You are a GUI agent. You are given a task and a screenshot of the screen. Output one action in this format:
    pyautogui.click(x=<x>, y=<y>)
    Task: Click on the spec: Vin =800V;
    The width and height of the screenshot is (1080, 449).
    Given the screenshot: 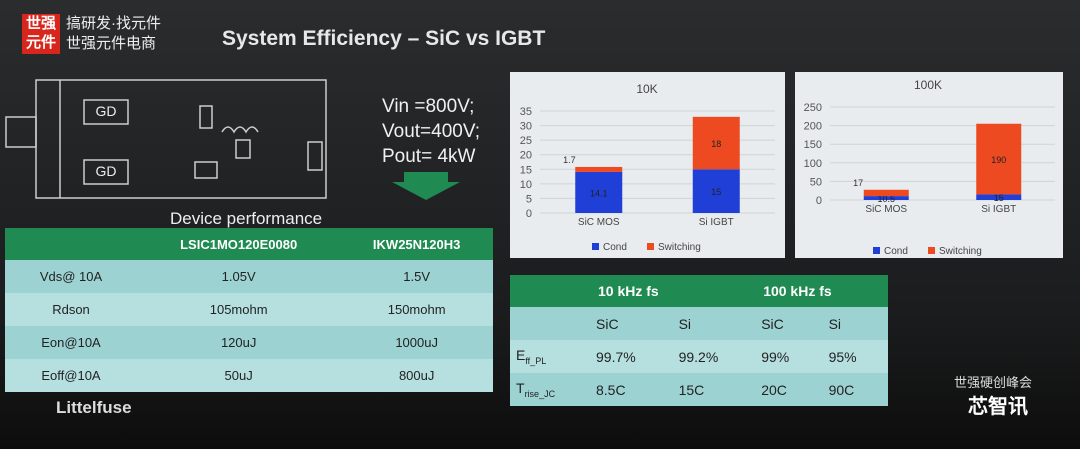 What is the action you would take?
    pyautogui.click(x=428, y=106)
    